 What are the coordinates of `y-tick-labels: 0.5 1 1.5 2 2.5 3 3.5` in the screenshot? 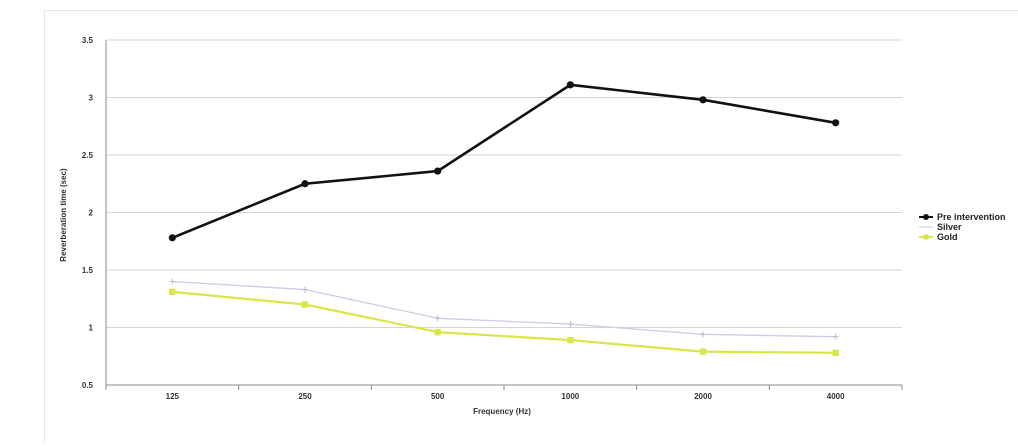 It's located at (88, 213).